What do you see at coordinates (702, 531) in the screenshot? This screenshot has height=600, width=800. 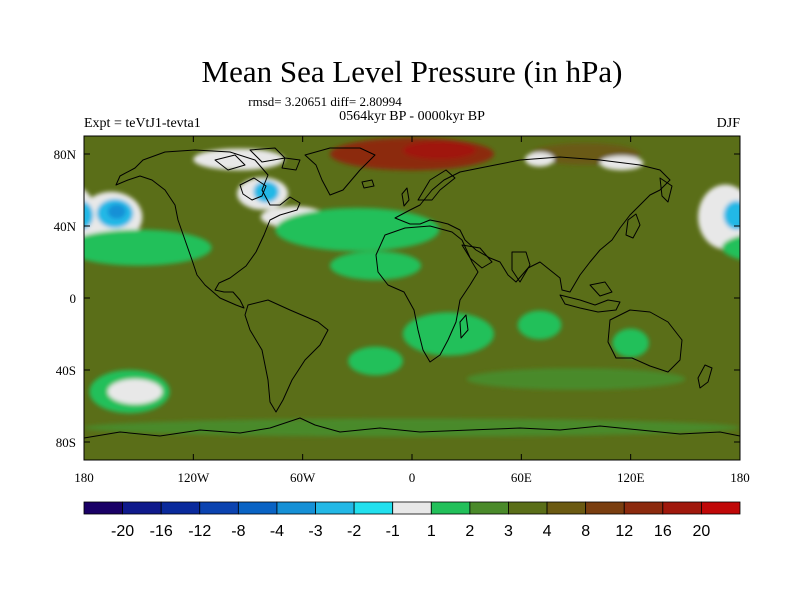 I see `colorbar-label-15: 20` at bounding box center [702, 531].